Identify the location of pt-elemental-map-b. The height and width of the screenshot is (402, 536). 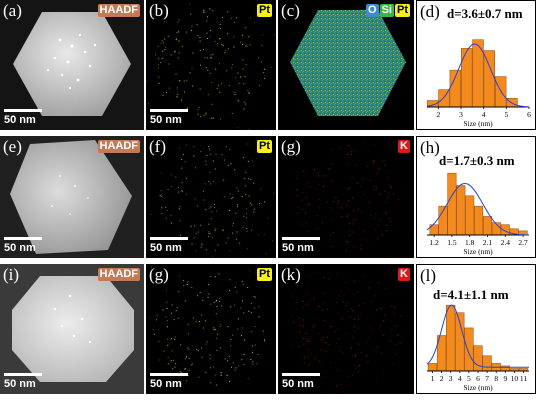
(211, 65).